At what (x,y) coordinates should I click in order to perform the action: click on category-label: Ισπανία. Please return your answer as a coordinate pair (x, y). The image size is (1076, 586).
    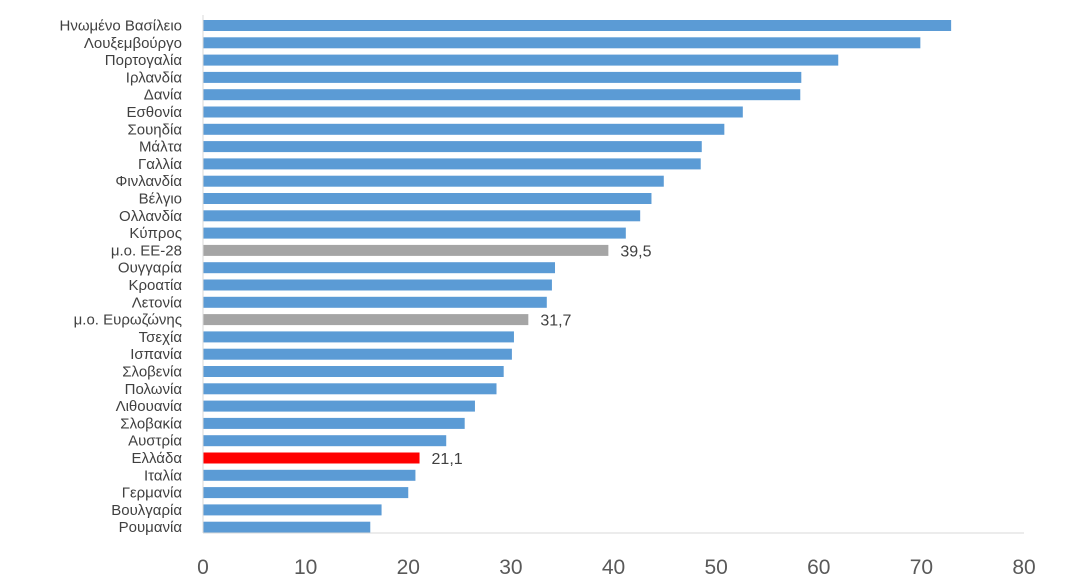
    Looking at the image, I should click on (156, 354).